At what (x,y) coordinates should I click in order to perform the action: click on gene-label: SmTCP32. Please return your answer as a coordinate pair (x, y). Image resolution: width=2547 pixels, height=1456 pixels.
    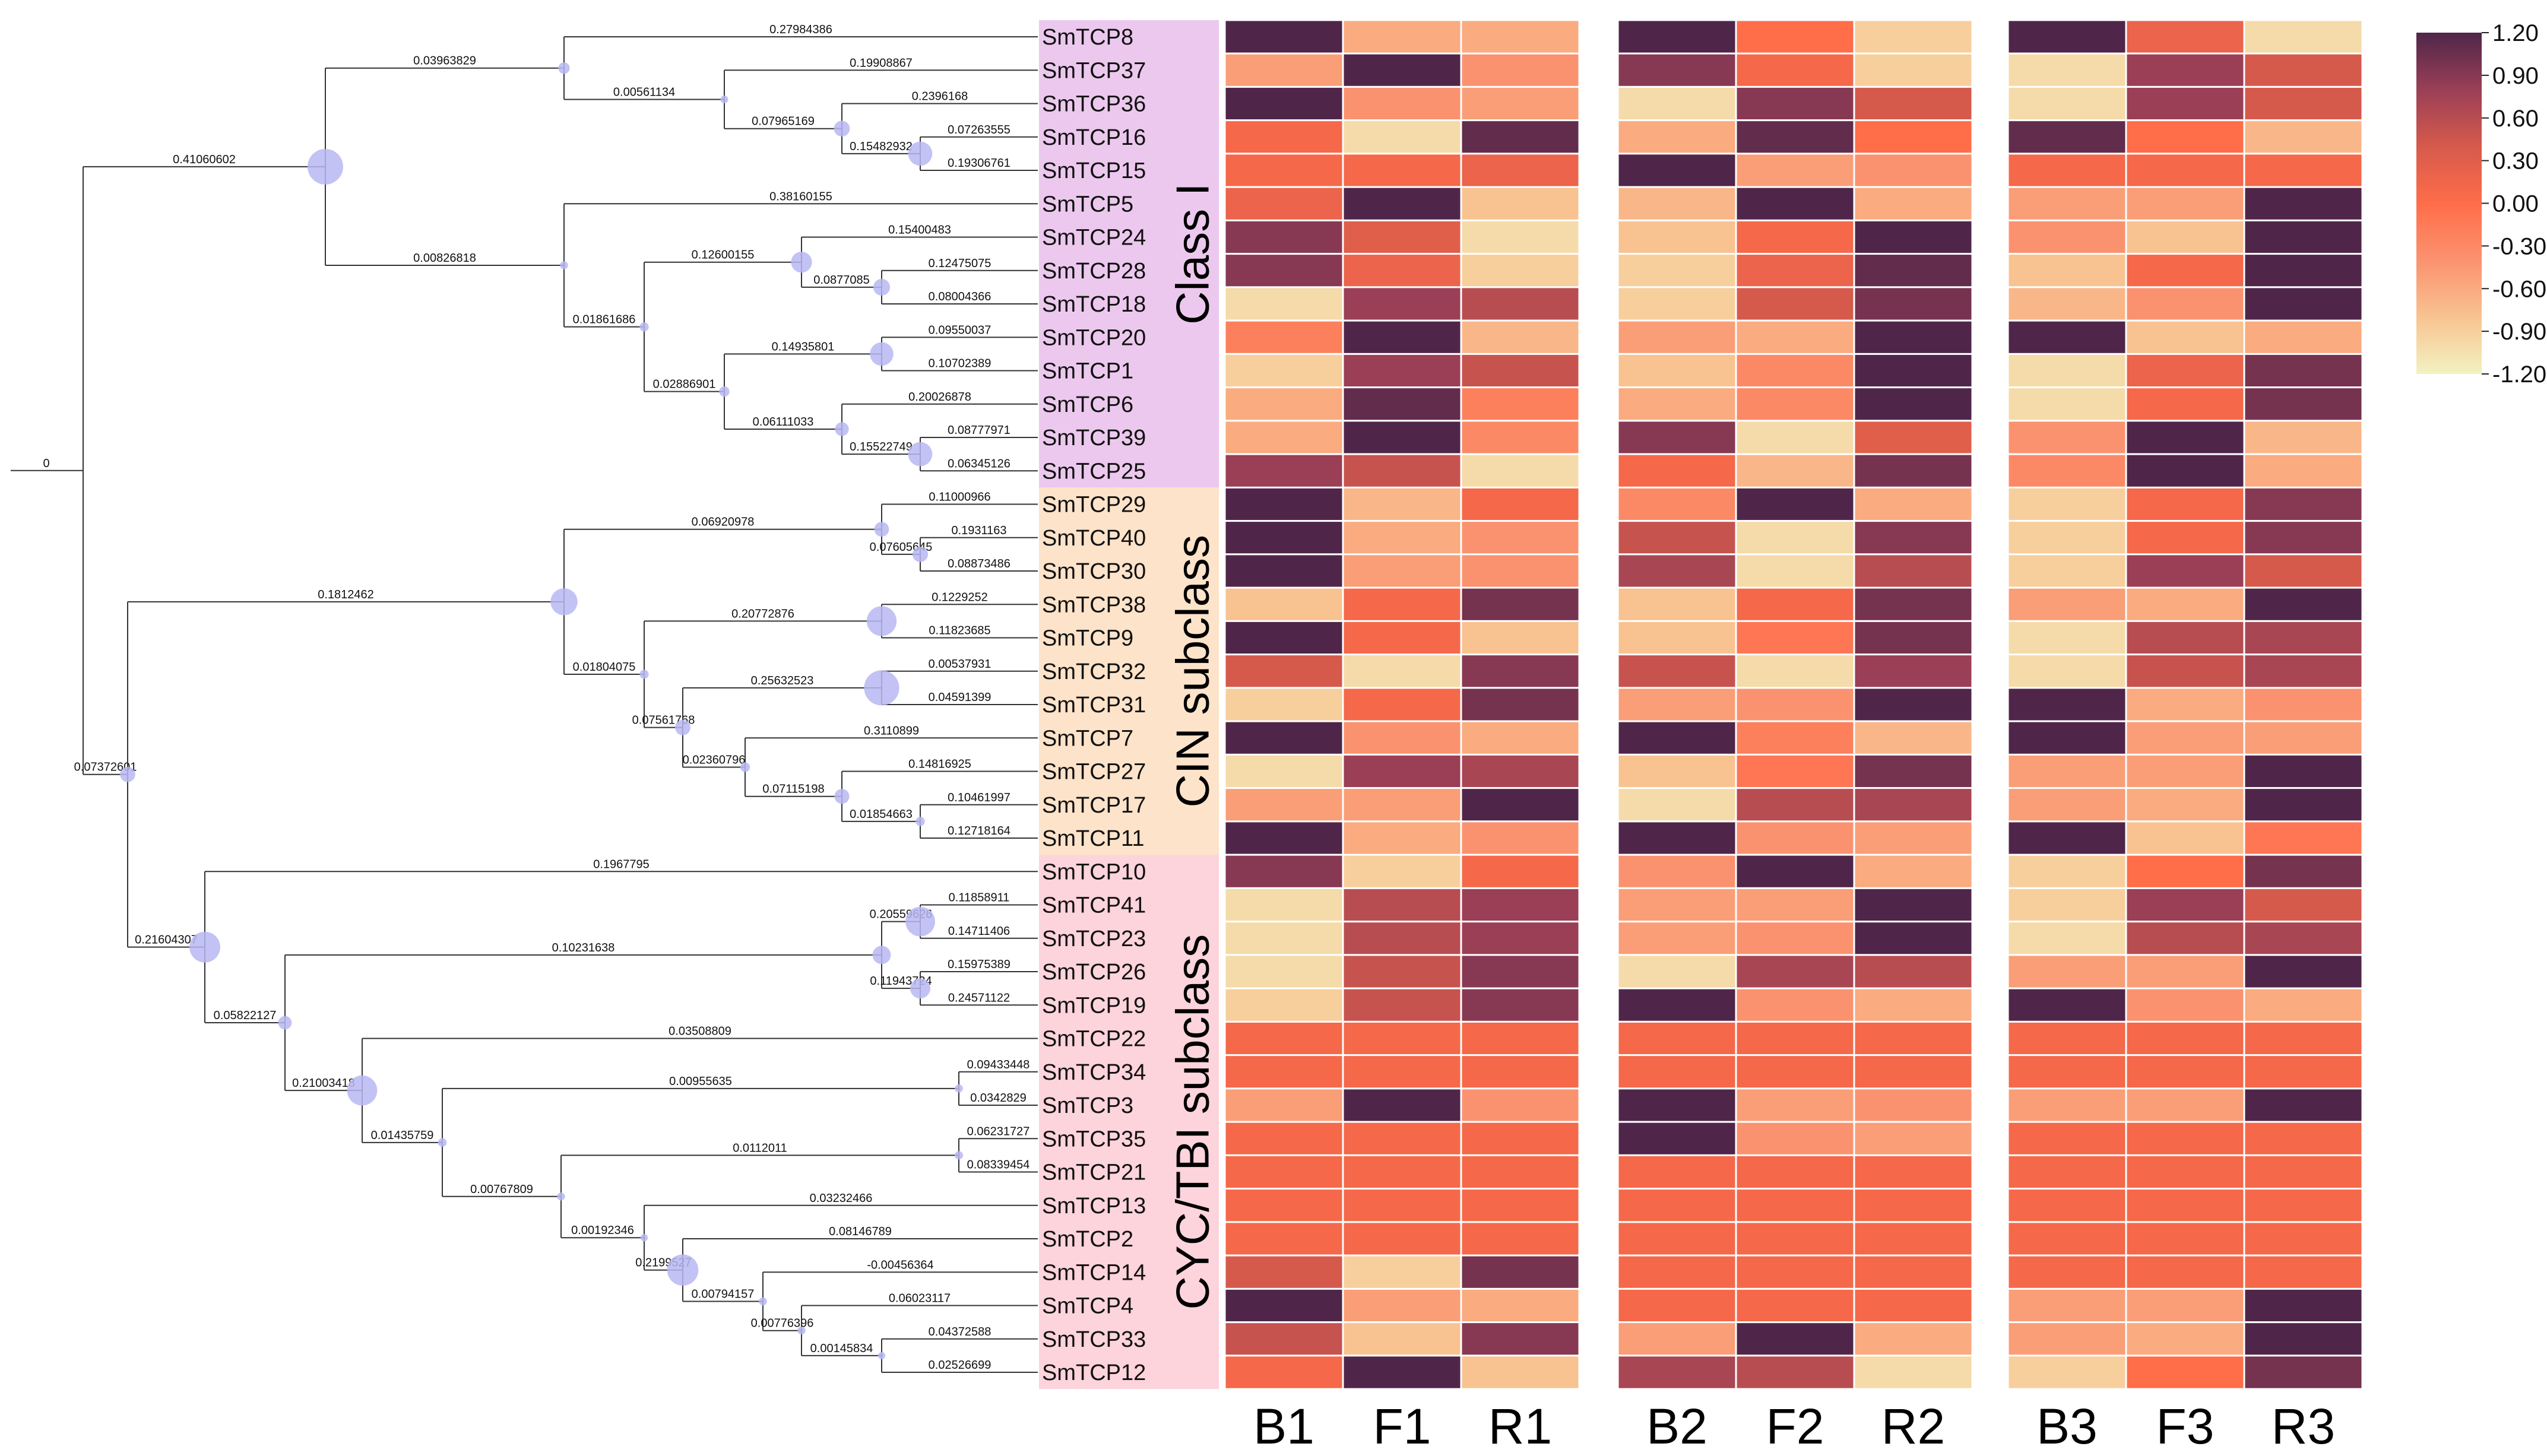
    Looking at the image, I should click on (1094, 671).